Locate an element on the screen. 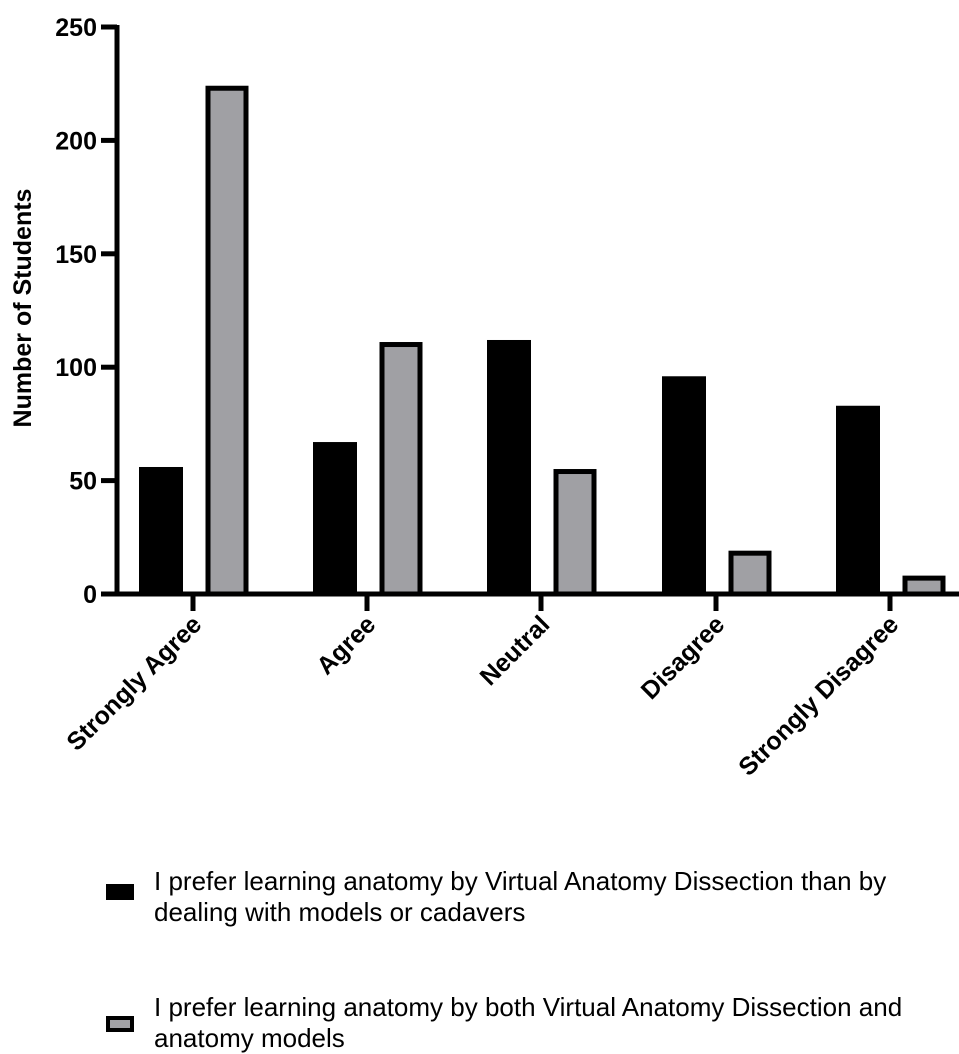 This screenshot has width=959, height=1054. bar-series2-agree is located at coordinates (401, 469).